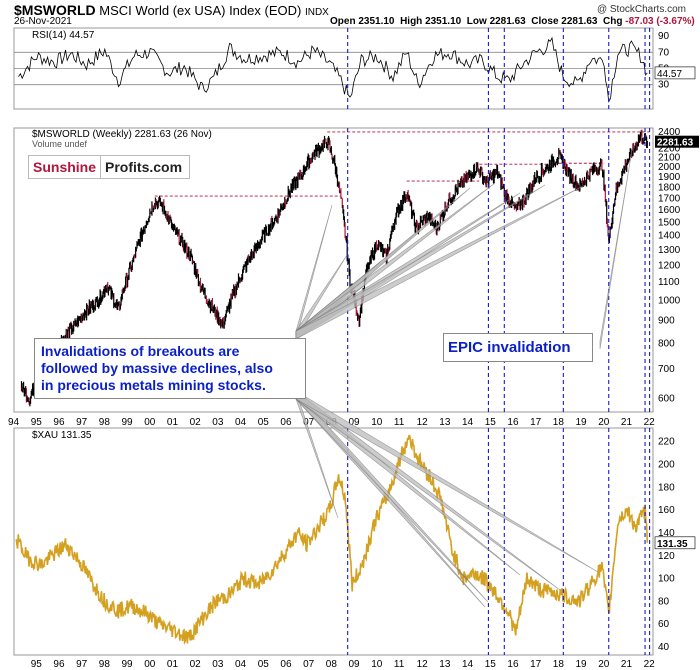  What do you see at coordinates (59, 664) in the screenshot?
I see `xau-x-tick-96: 96` at bounding box center [59, 664].